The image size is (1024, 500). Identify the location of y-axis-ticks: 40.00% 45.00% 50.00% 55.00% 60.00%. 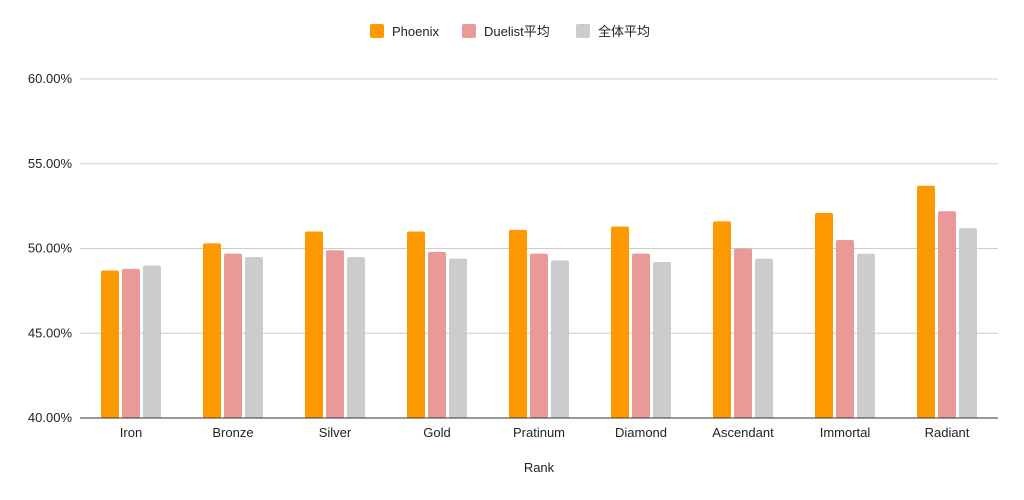
(50, 248).